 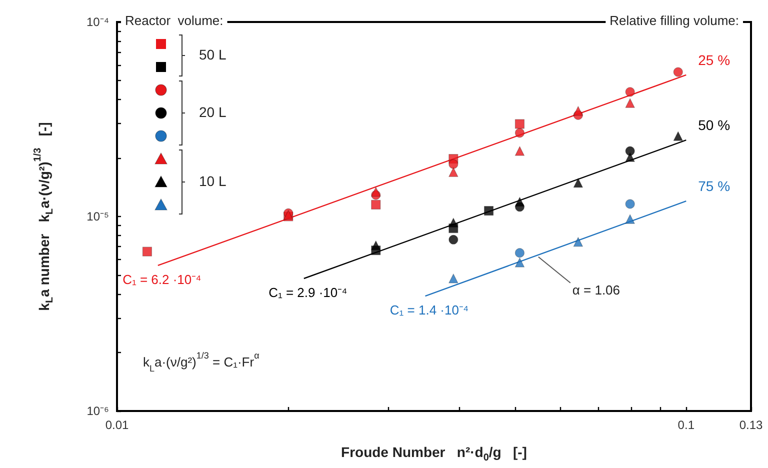 What do you see at coordinates (686, 425) in the screenshot?
I see `x-tick-label: 0.1` at bounding box center [686, 425].